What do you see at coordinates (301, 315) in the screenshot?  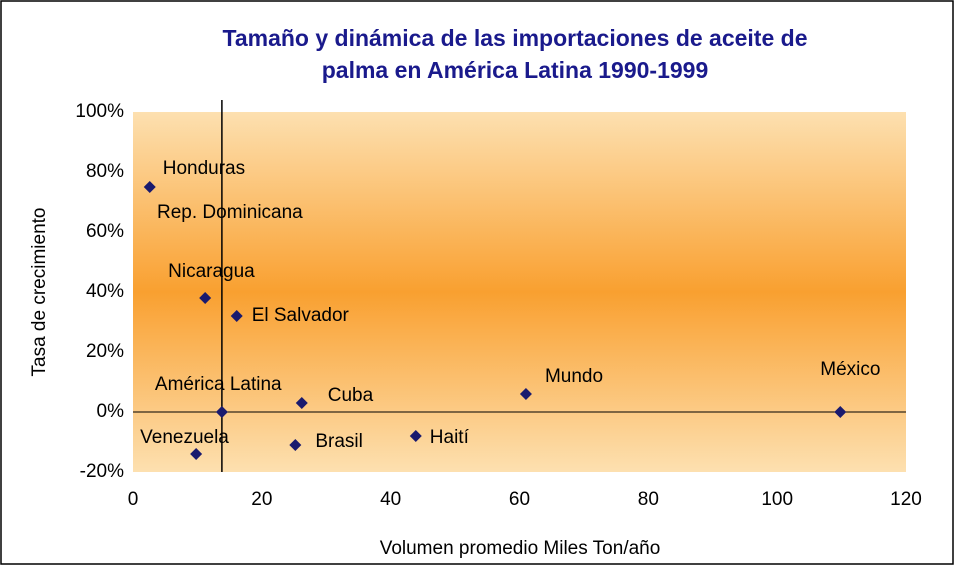 I see `point-label: El Salvador` at bounding box center [301, 315].